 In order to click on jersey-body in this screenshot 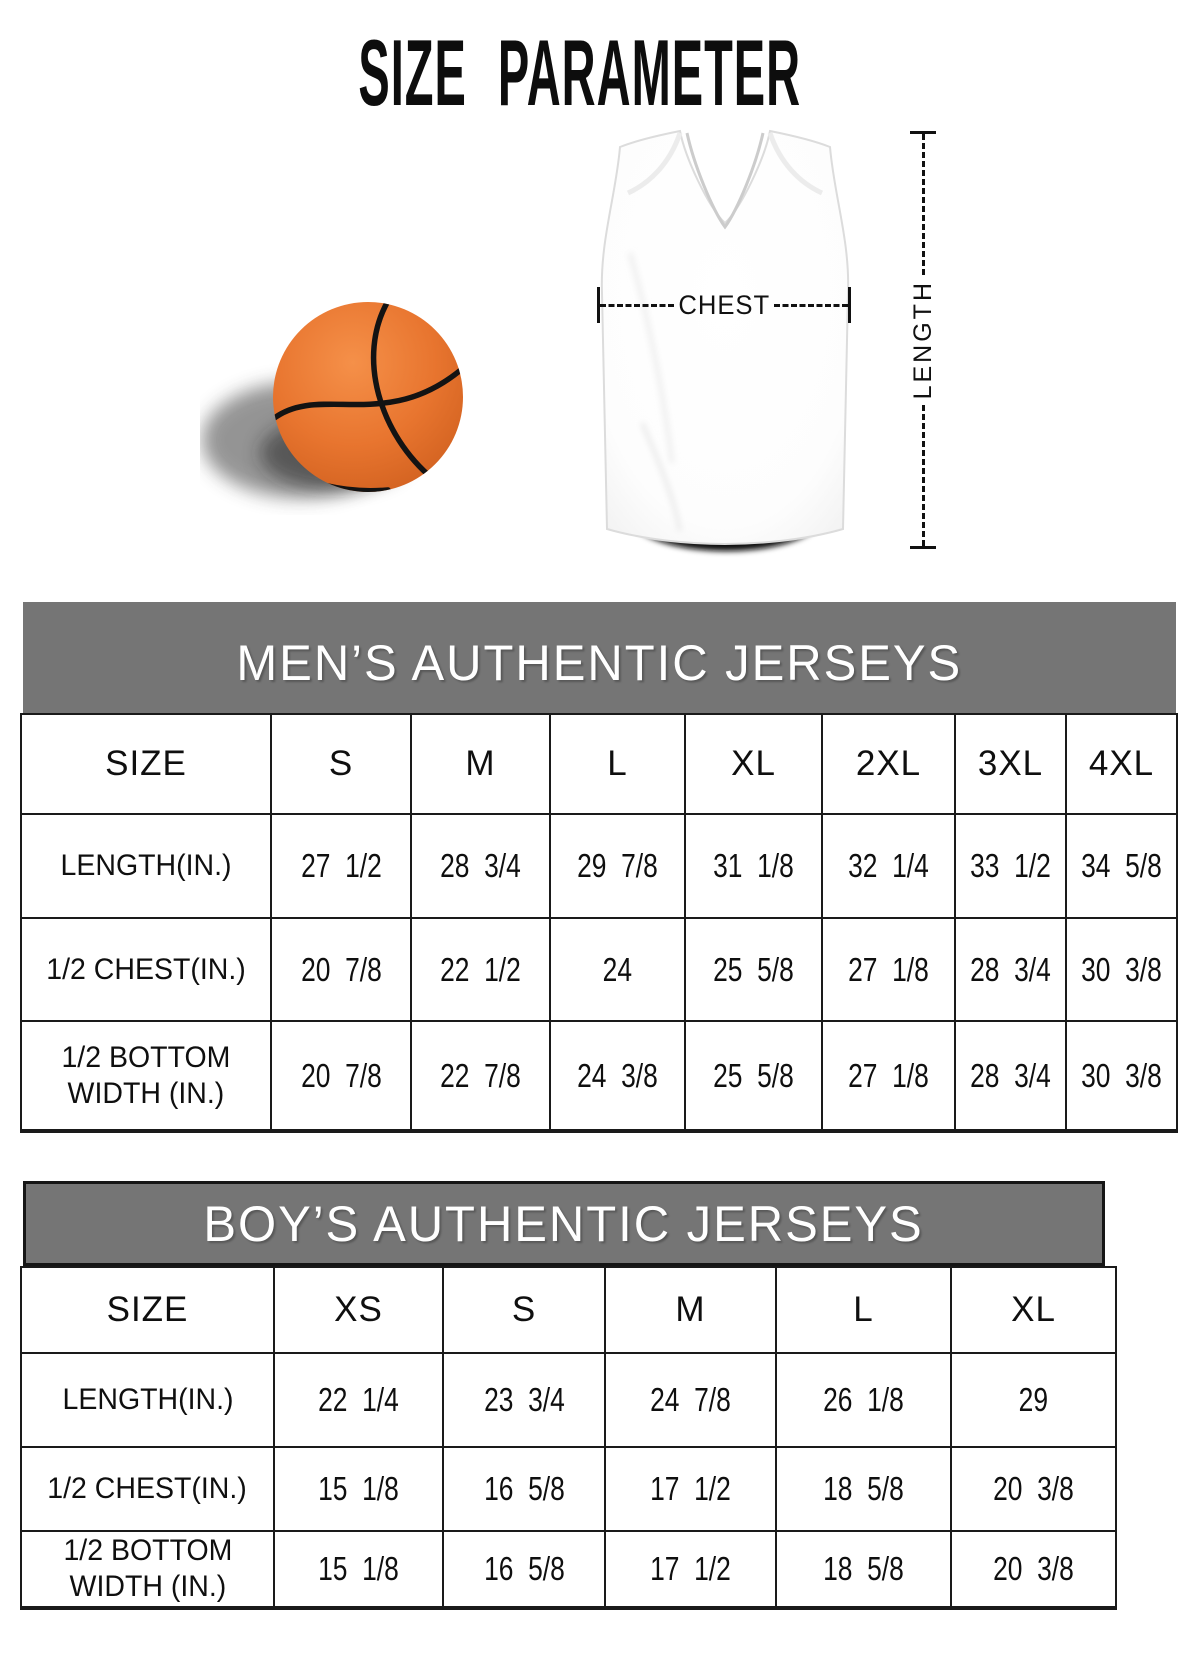, I will do `click(725, 337)`.